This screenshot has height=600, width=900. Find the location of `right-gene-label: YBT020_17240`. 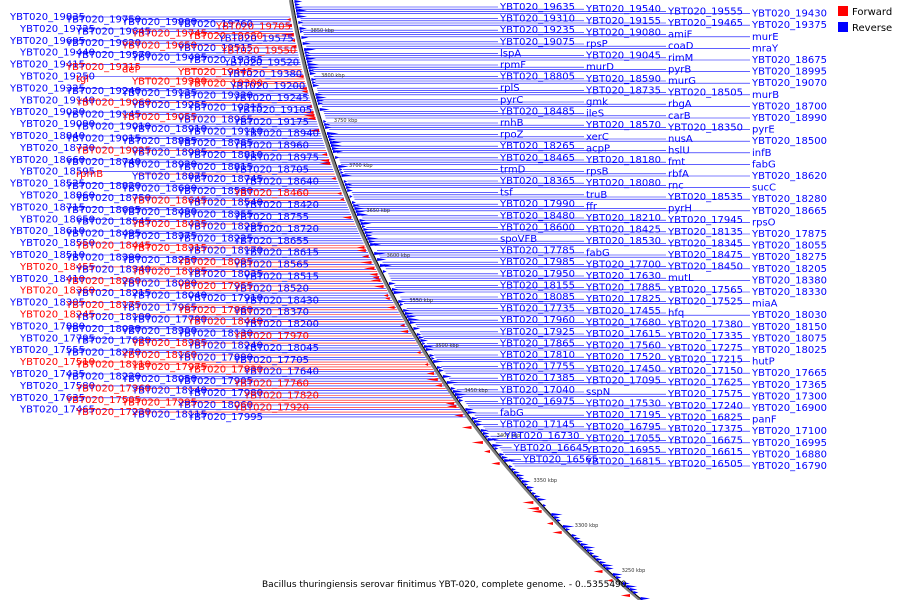

right-gene-label: YBT020_17240 is located at coordinates (705, 406).